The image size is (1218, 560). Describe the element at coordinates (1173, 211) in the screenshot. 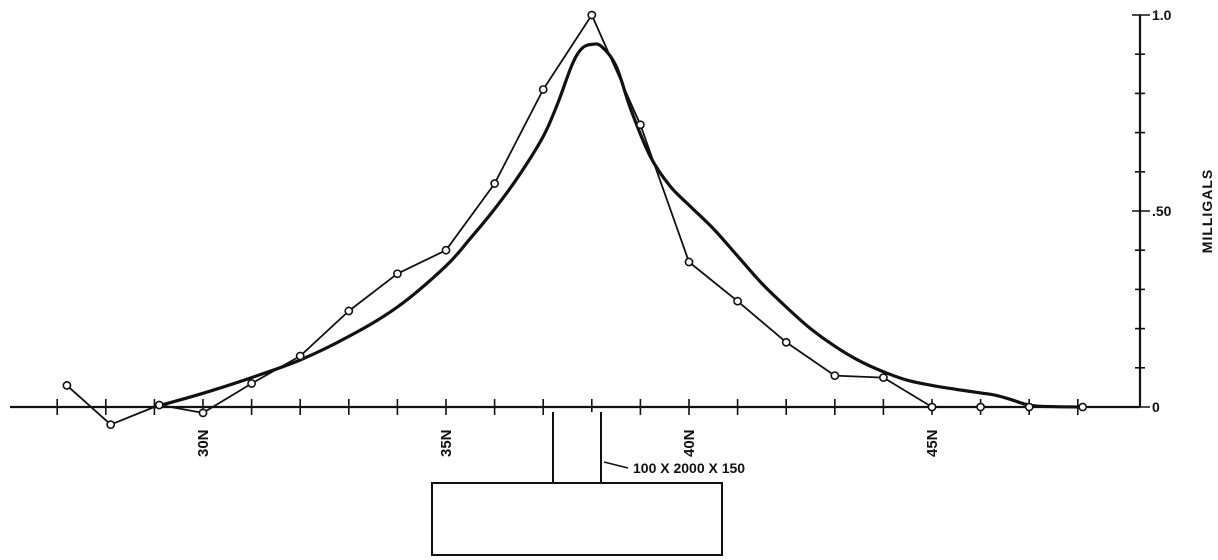

I see `y-axis: 0 .50 1.0 MILLIGALS` at that location.